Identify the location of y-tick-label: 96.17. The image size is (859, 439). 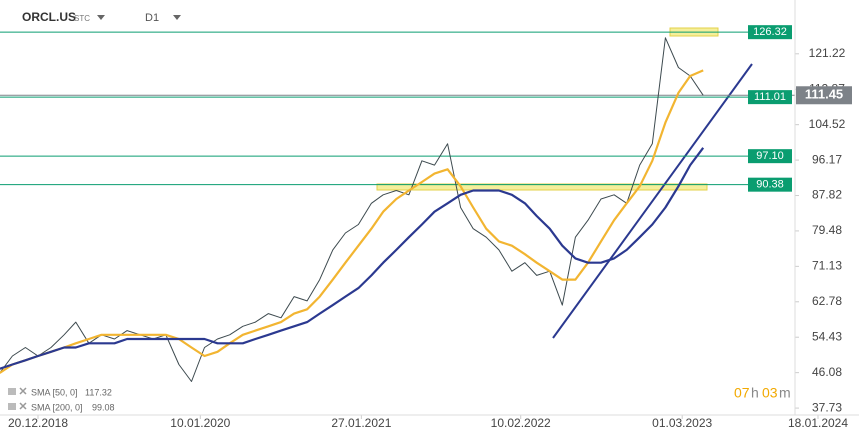
(827, 159).